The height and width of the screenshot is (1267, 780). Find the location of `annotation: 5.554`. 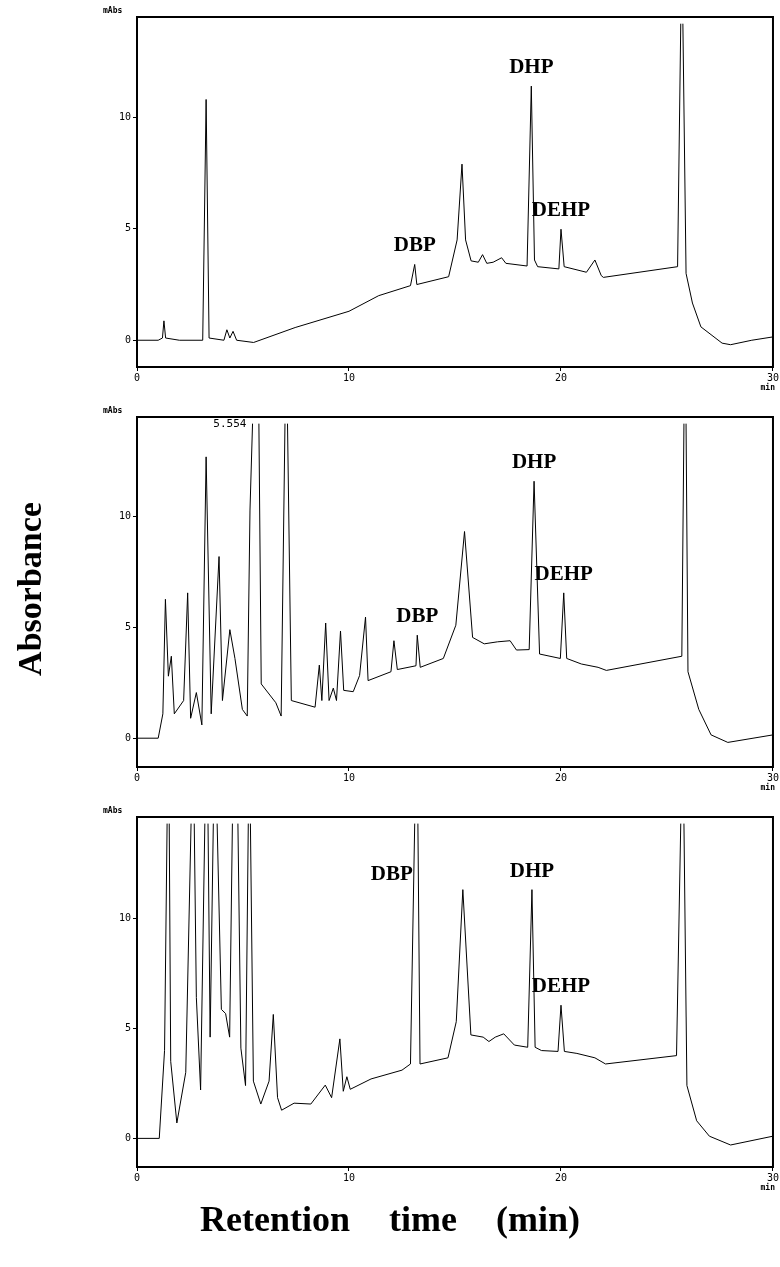

annotation: 5.554 is located at coordinates (230, 424).